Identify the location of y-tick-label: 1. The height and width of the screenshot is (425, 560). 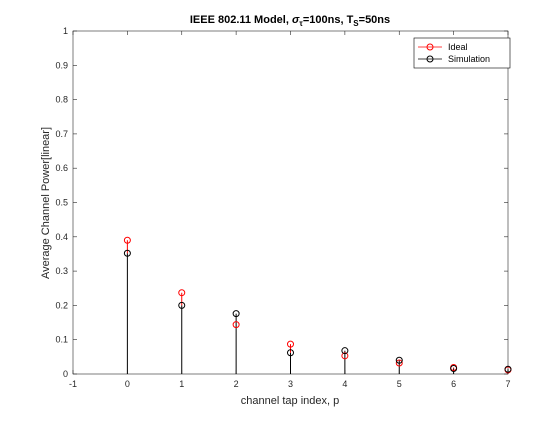
(65, 31).